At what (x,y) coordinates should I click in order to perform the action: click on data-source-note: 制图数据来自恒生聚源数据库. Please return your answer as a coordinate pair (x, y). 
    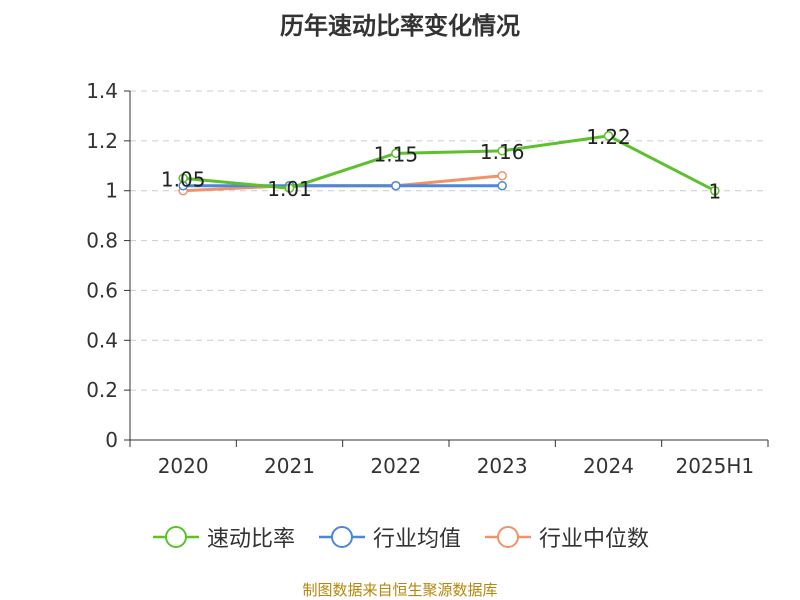
    Looking at the image, I should click on (400, 590).